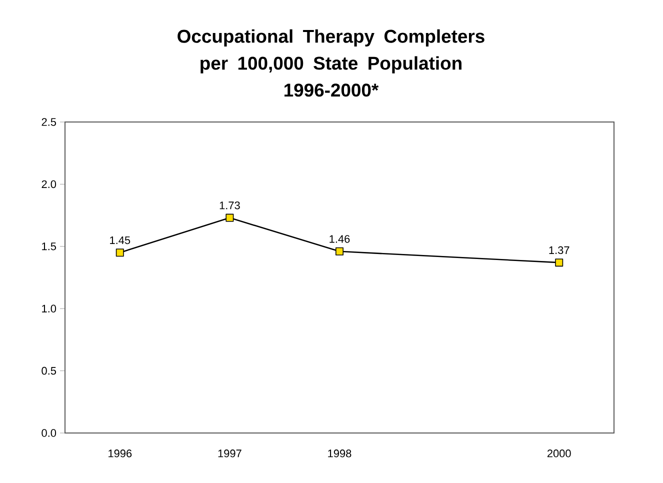 The width and height of the screenshot is (663, 483). I want to click on chart-title: Occupational Therapy Completers per 100,000 State Population 1996-2000*, so click(331, 63).